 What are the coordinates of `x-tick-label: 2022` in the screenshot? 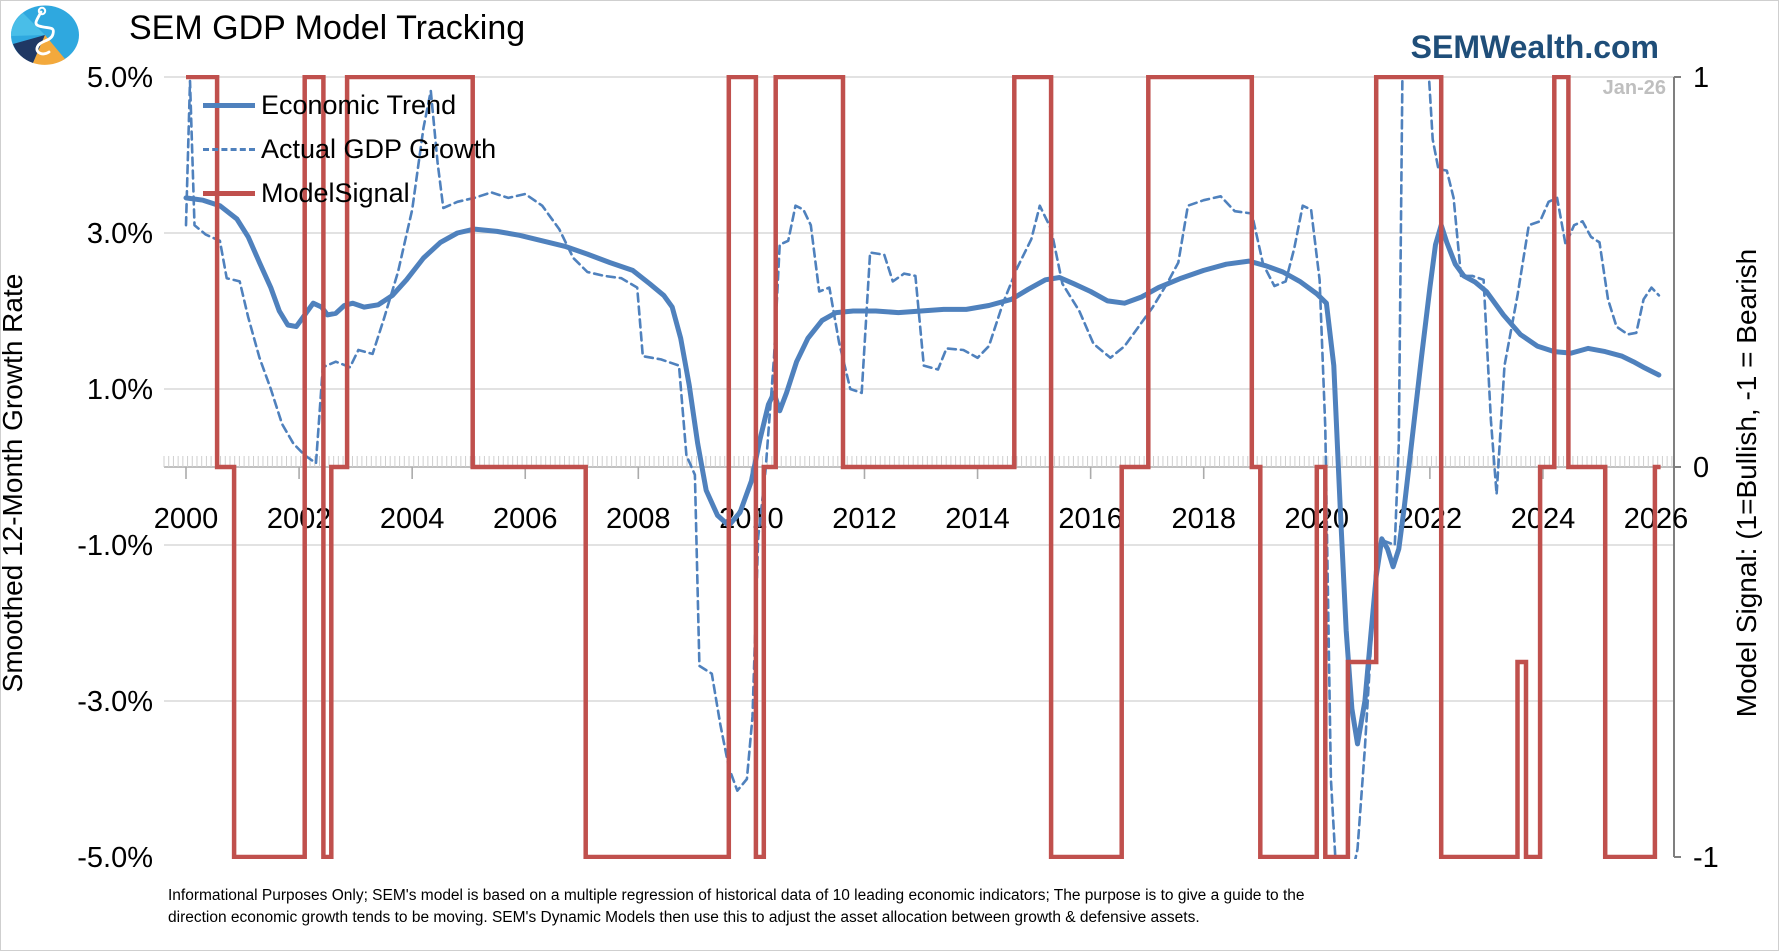 It's located at (1430, 519).